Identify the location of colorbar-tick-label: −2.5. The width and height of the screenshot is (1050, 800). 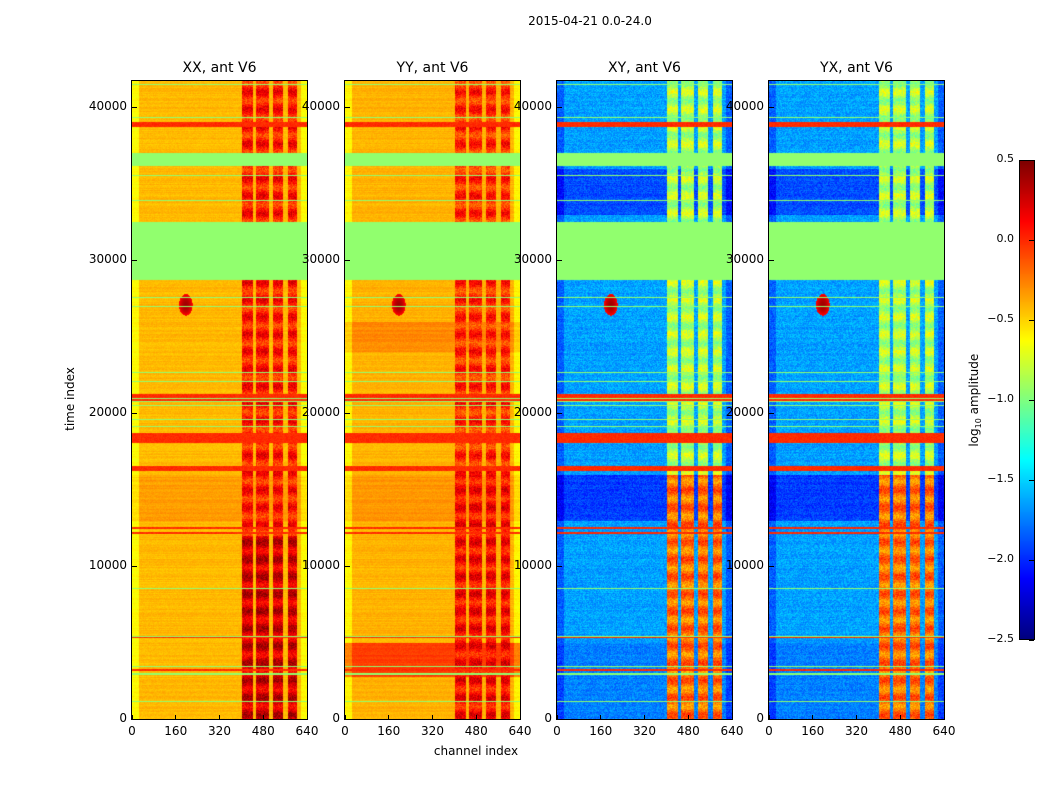
(1000, 638).